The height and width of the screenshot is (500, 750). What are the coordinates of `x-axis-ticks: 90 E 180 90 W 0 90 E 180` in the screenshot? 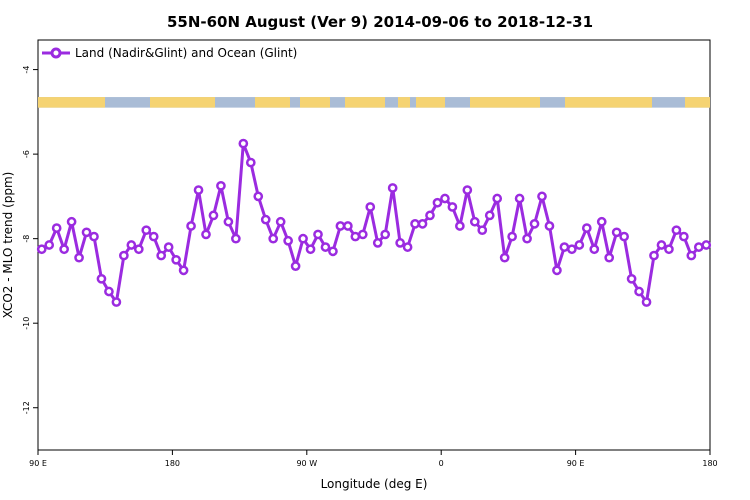 It's located at (373, 459).